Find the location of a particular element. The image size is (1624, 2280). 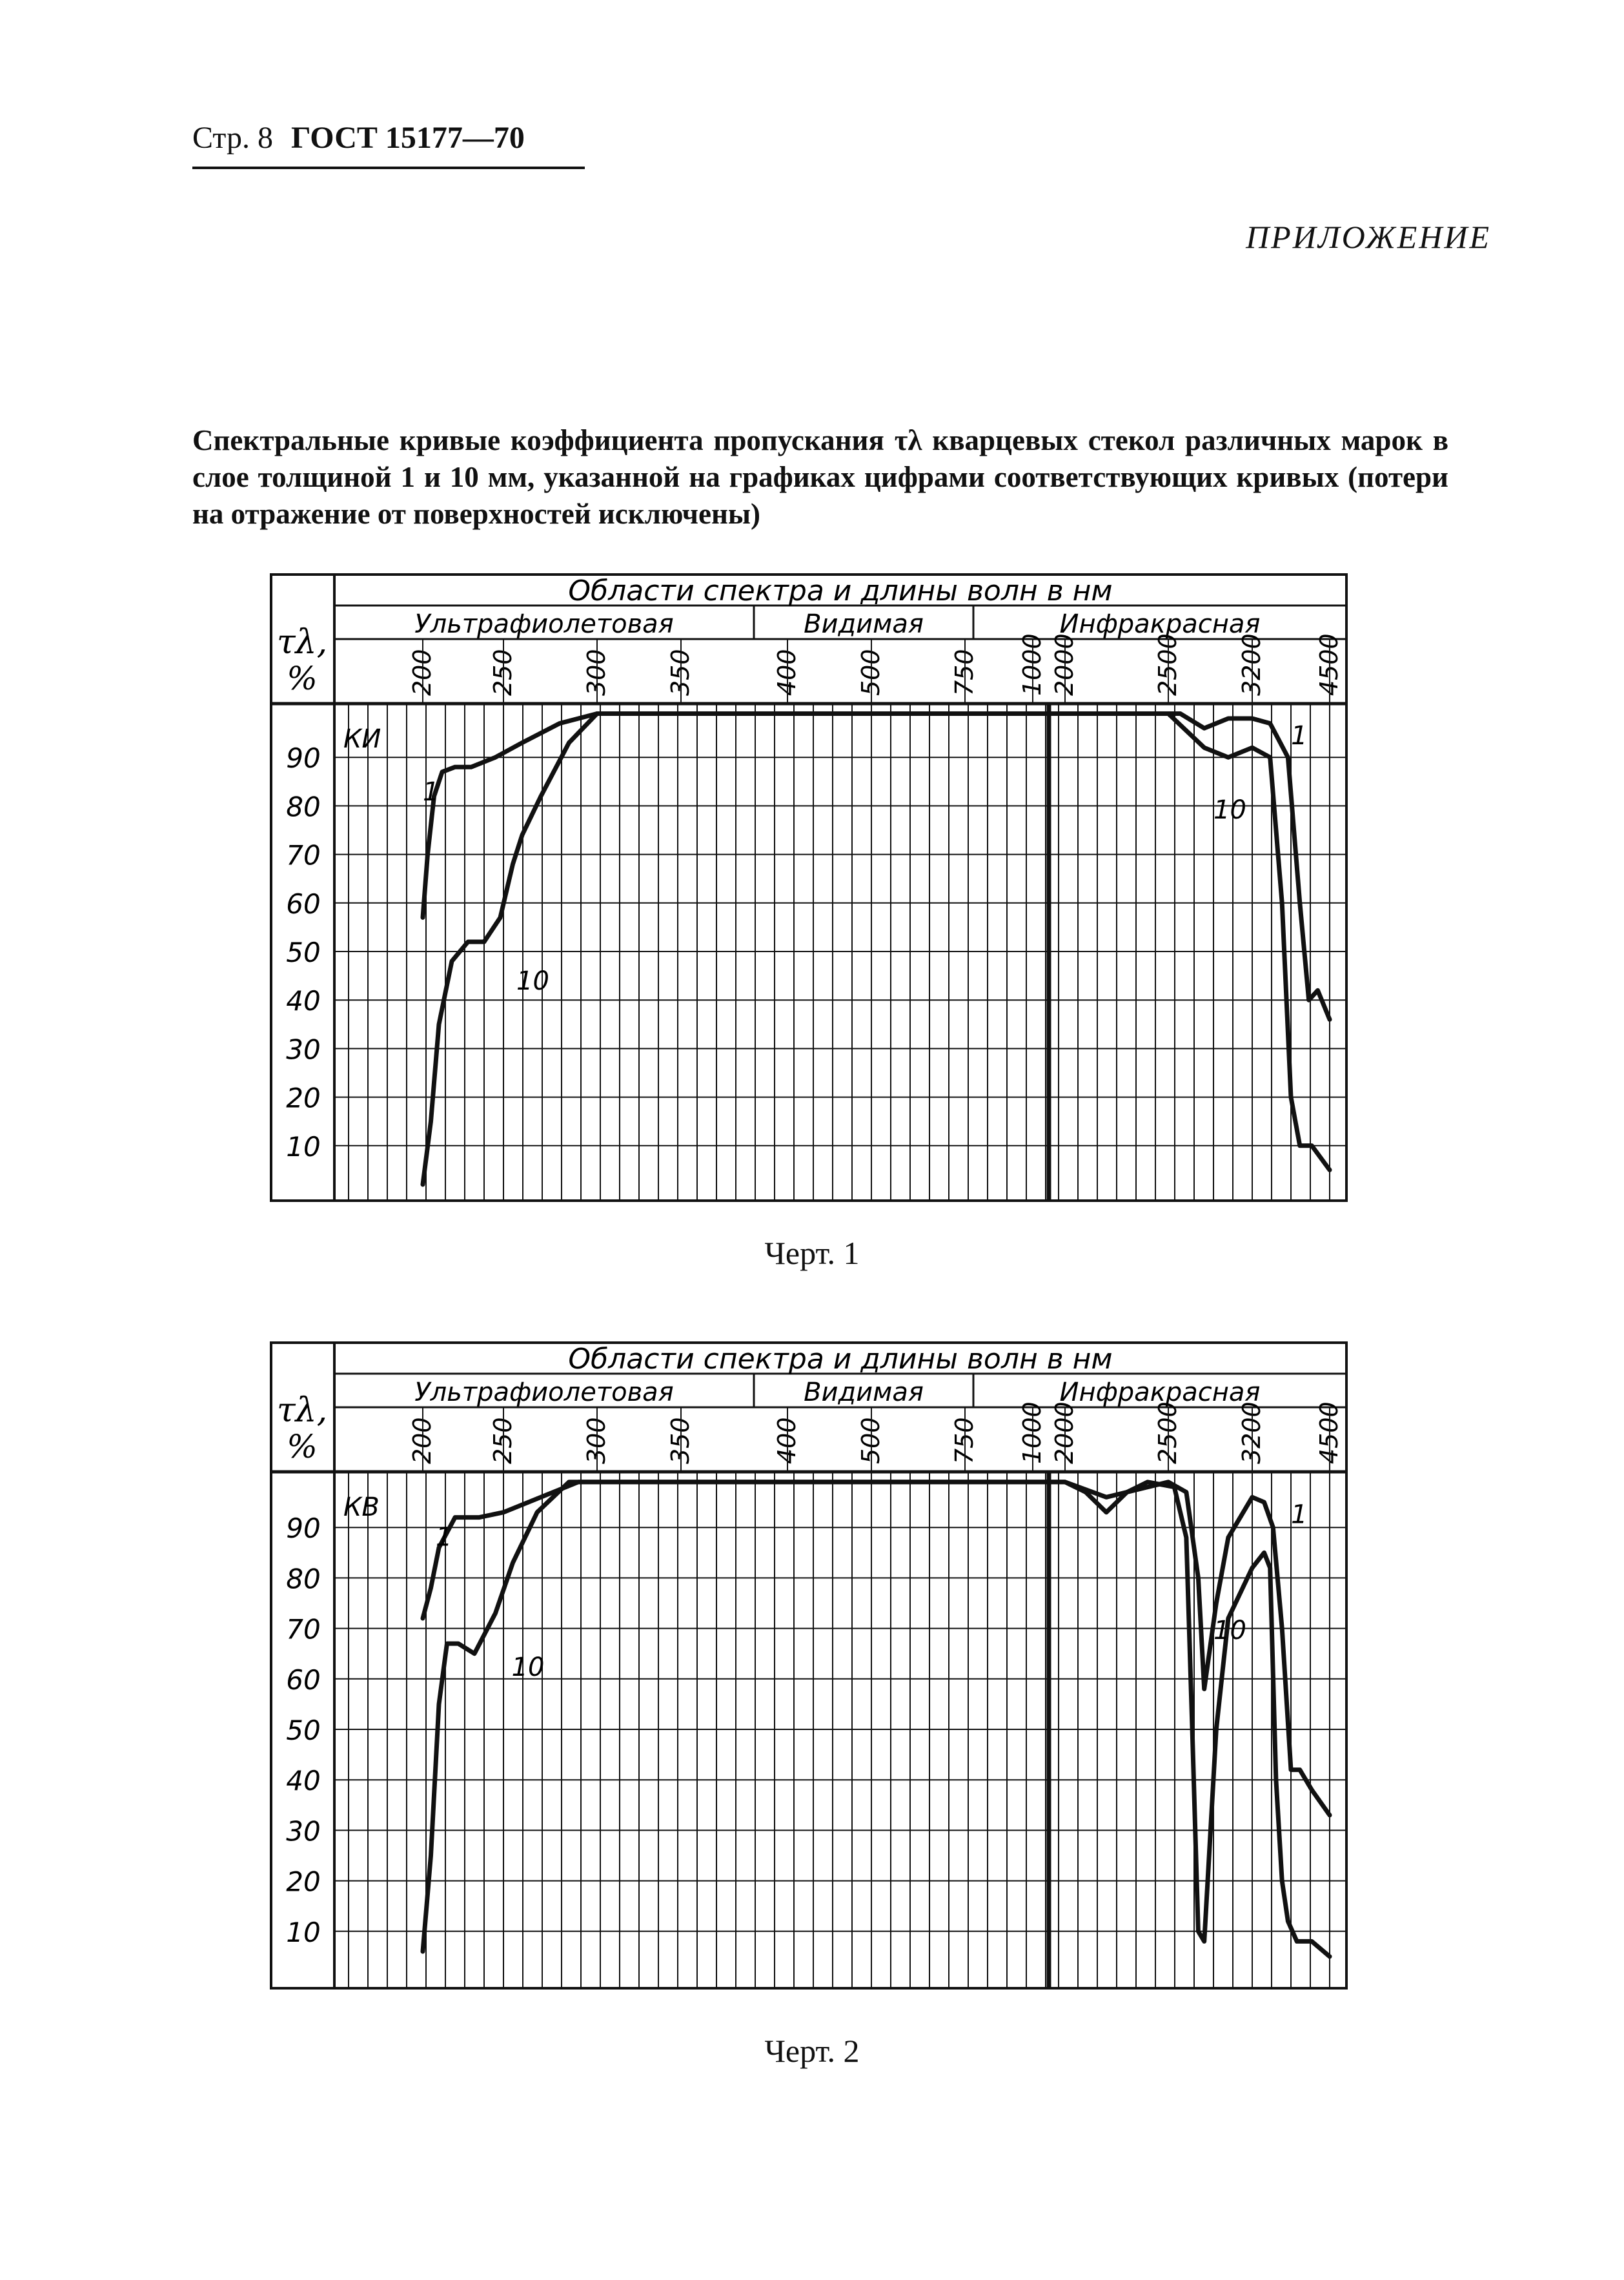

glass-grade-label: КИ is located at coordinates (362, 739).